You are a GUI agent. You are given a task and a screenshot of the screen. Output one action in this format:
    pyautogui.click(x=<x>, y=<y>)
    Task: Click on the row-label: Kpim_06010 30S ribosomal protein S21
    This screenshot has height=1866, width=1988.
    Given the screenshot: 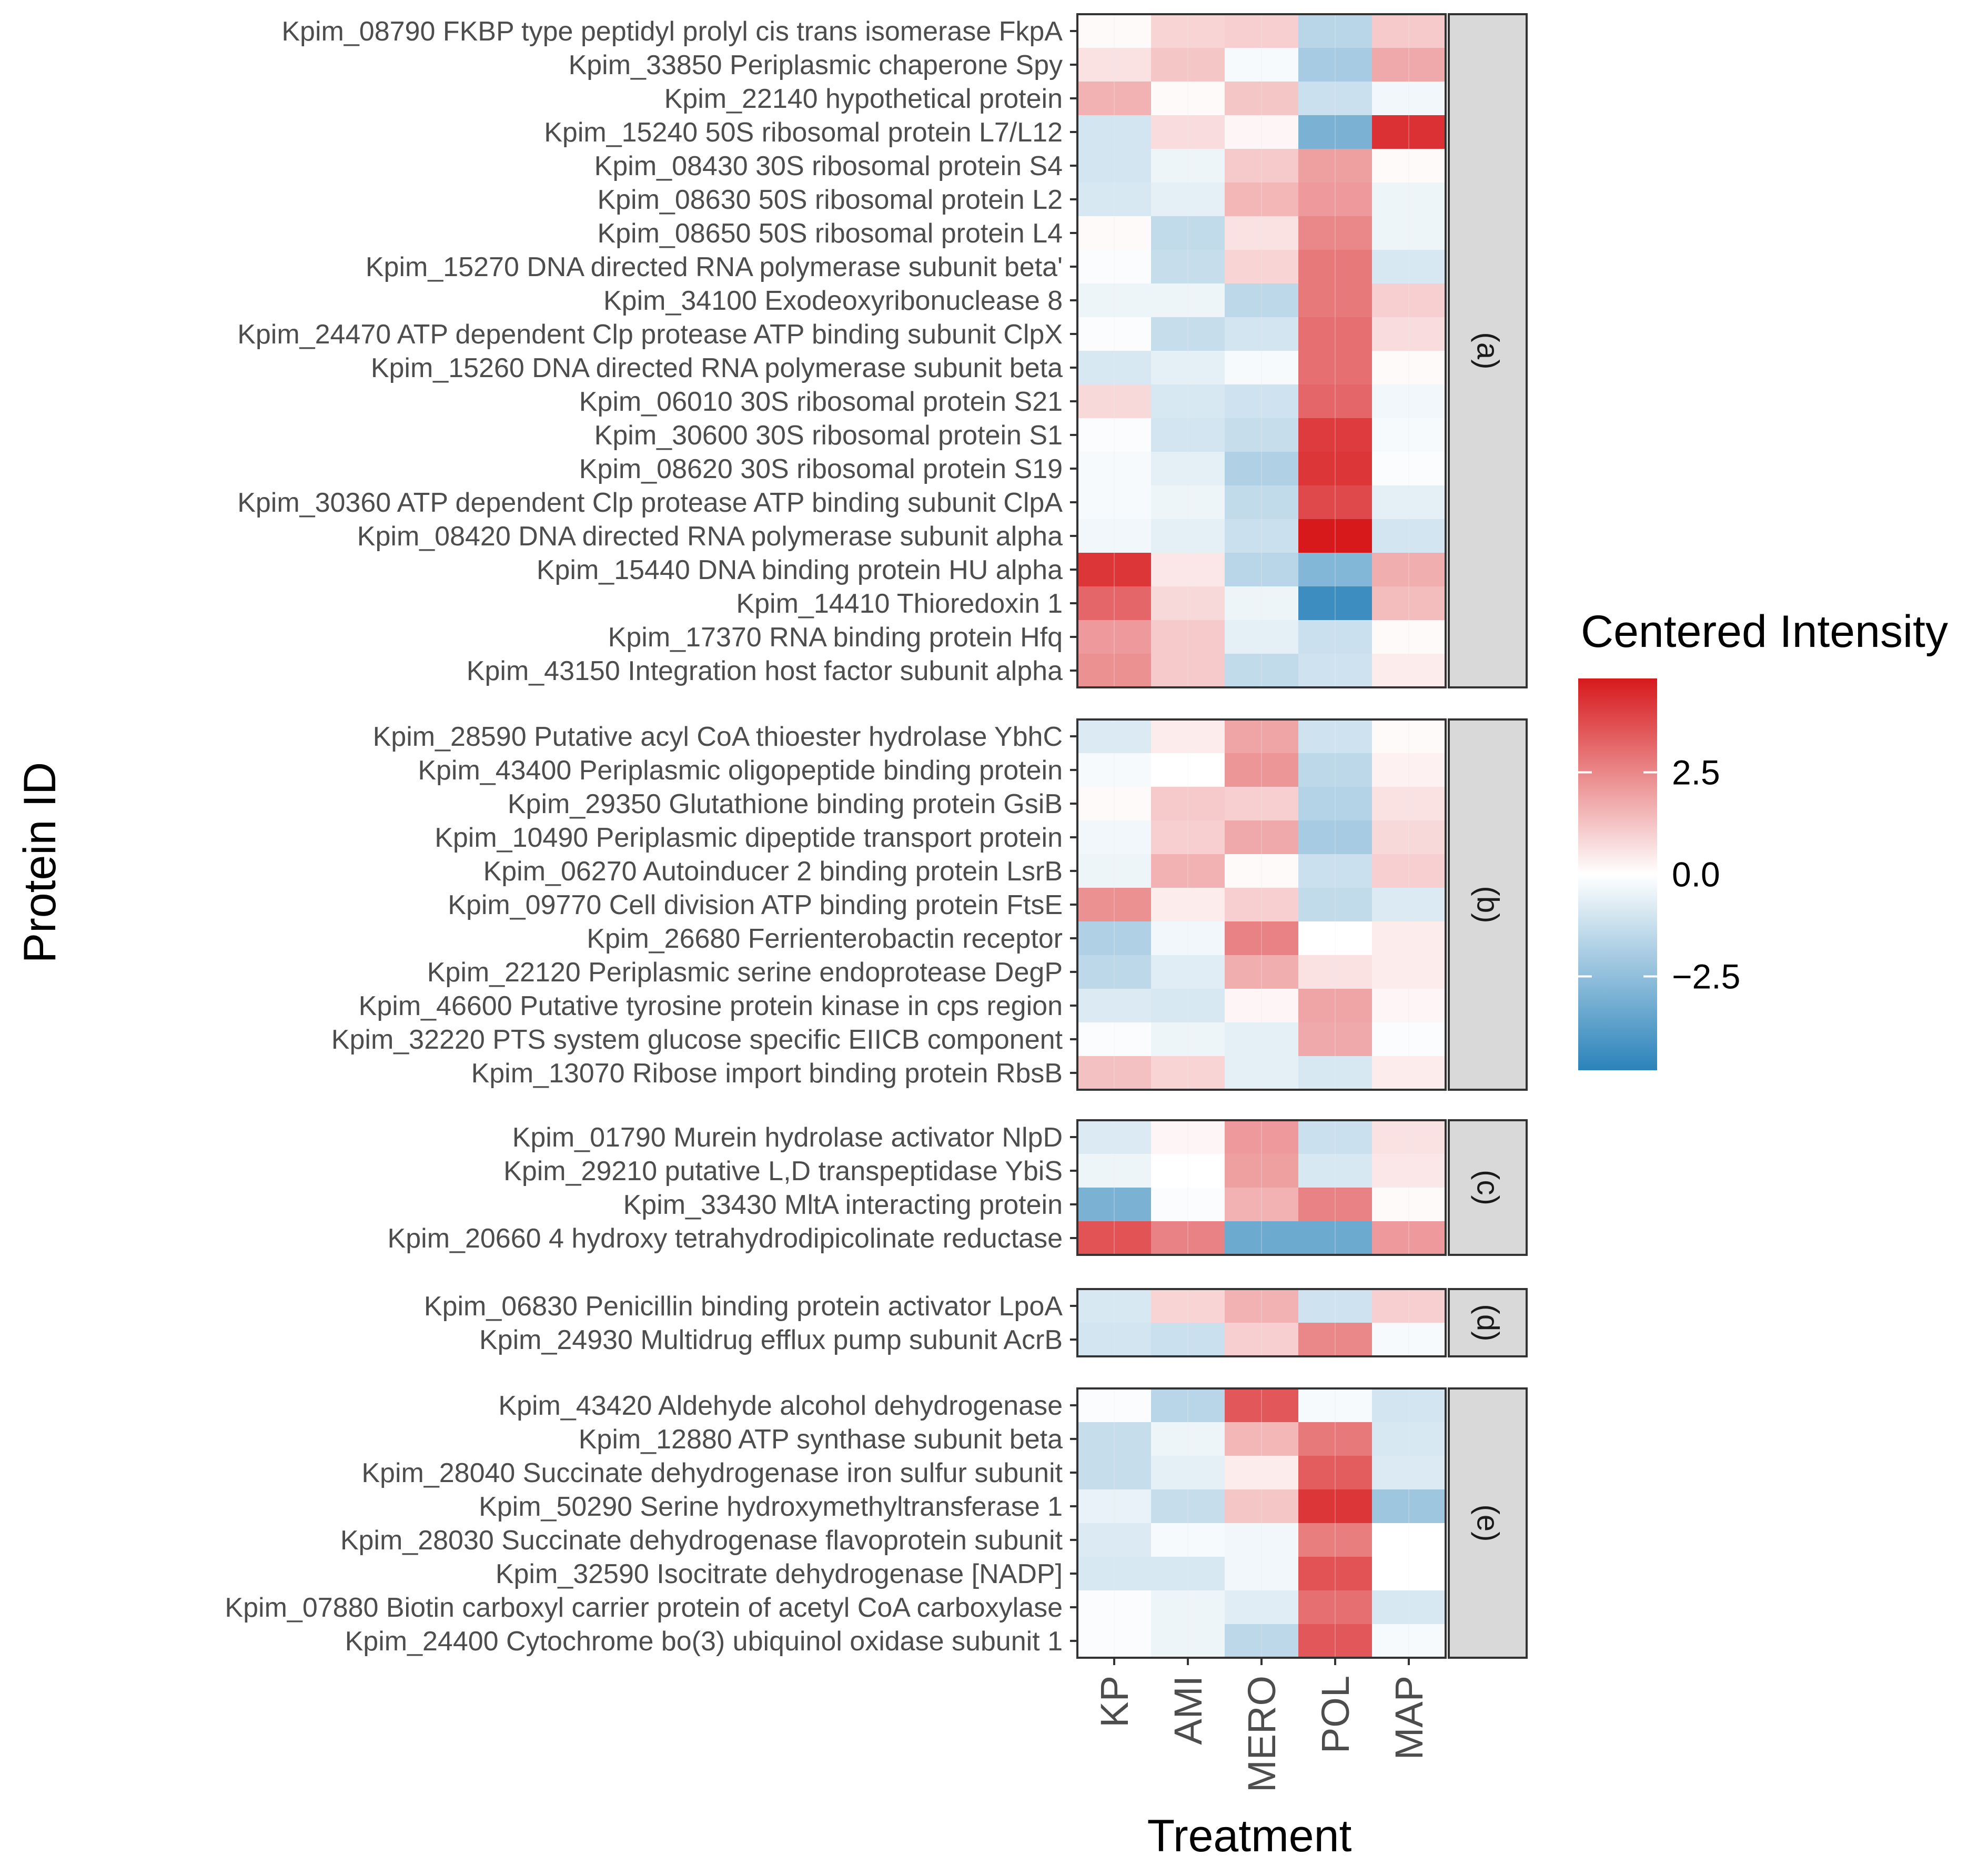 What is the action you would take?
    pyautogui.click(x=821, y=402)
    